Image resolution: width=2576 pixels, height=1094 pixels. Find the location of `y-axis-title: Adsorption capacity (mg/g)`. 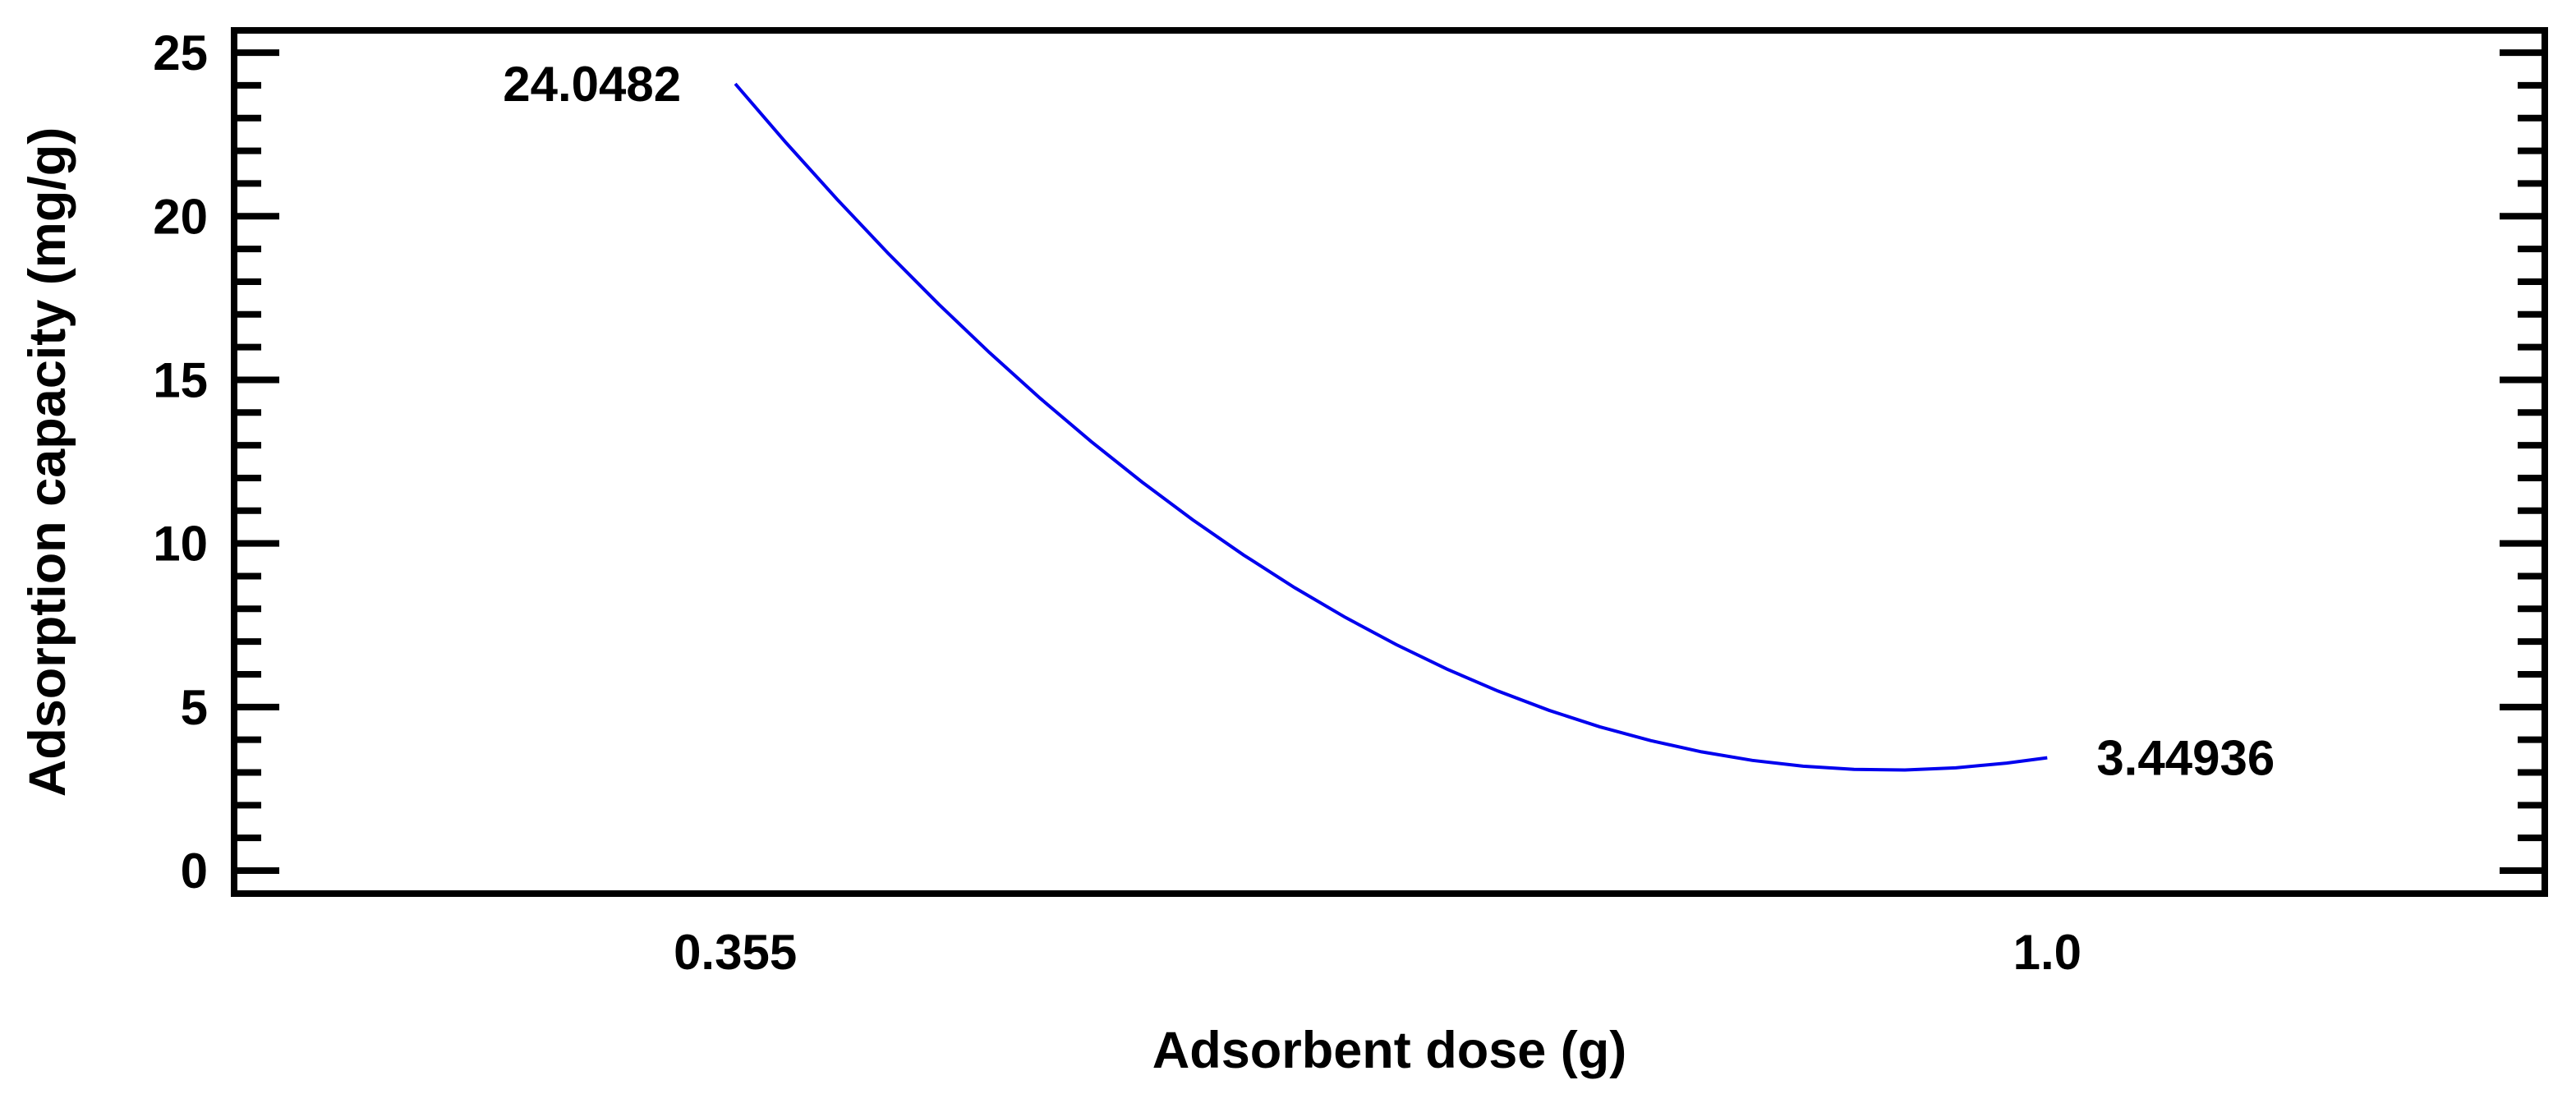

y-axis-title: Adsorption capacity (mg/g) is located at coordinates (47, 462).